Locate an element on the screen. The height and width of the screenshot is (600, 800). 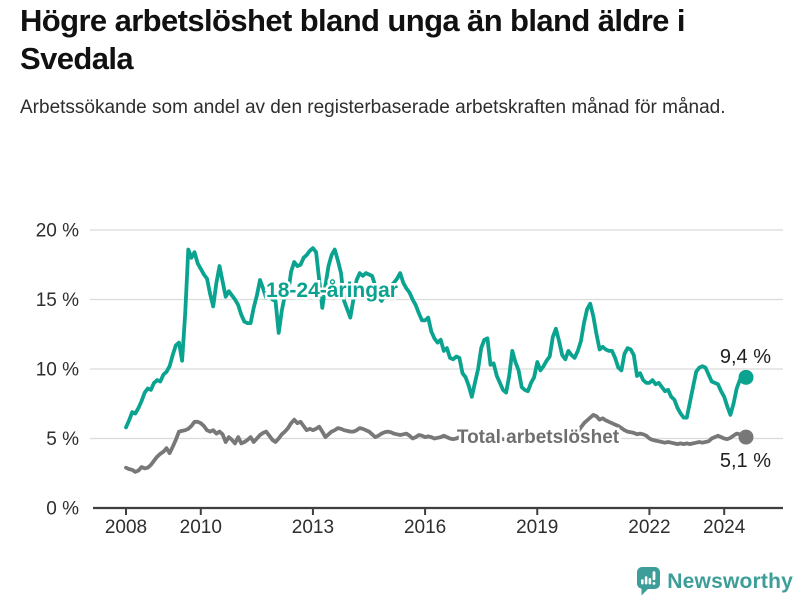
series-label-total: Total arbetslöshet is located at coordinates (538, 437).